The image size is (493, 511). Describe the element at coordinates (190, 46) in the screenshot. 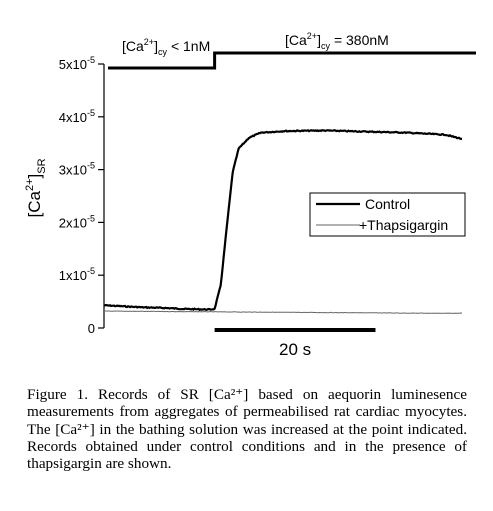

I see `stim-before-value: < 1nM` at that location.